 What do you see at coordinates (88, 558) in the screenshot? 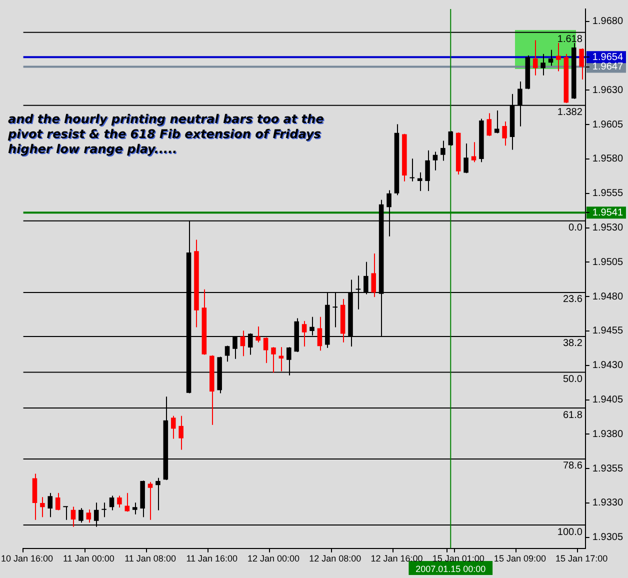
I see `x-tick-label: 11 Jan 00:00` at bounding box center [88, 558].